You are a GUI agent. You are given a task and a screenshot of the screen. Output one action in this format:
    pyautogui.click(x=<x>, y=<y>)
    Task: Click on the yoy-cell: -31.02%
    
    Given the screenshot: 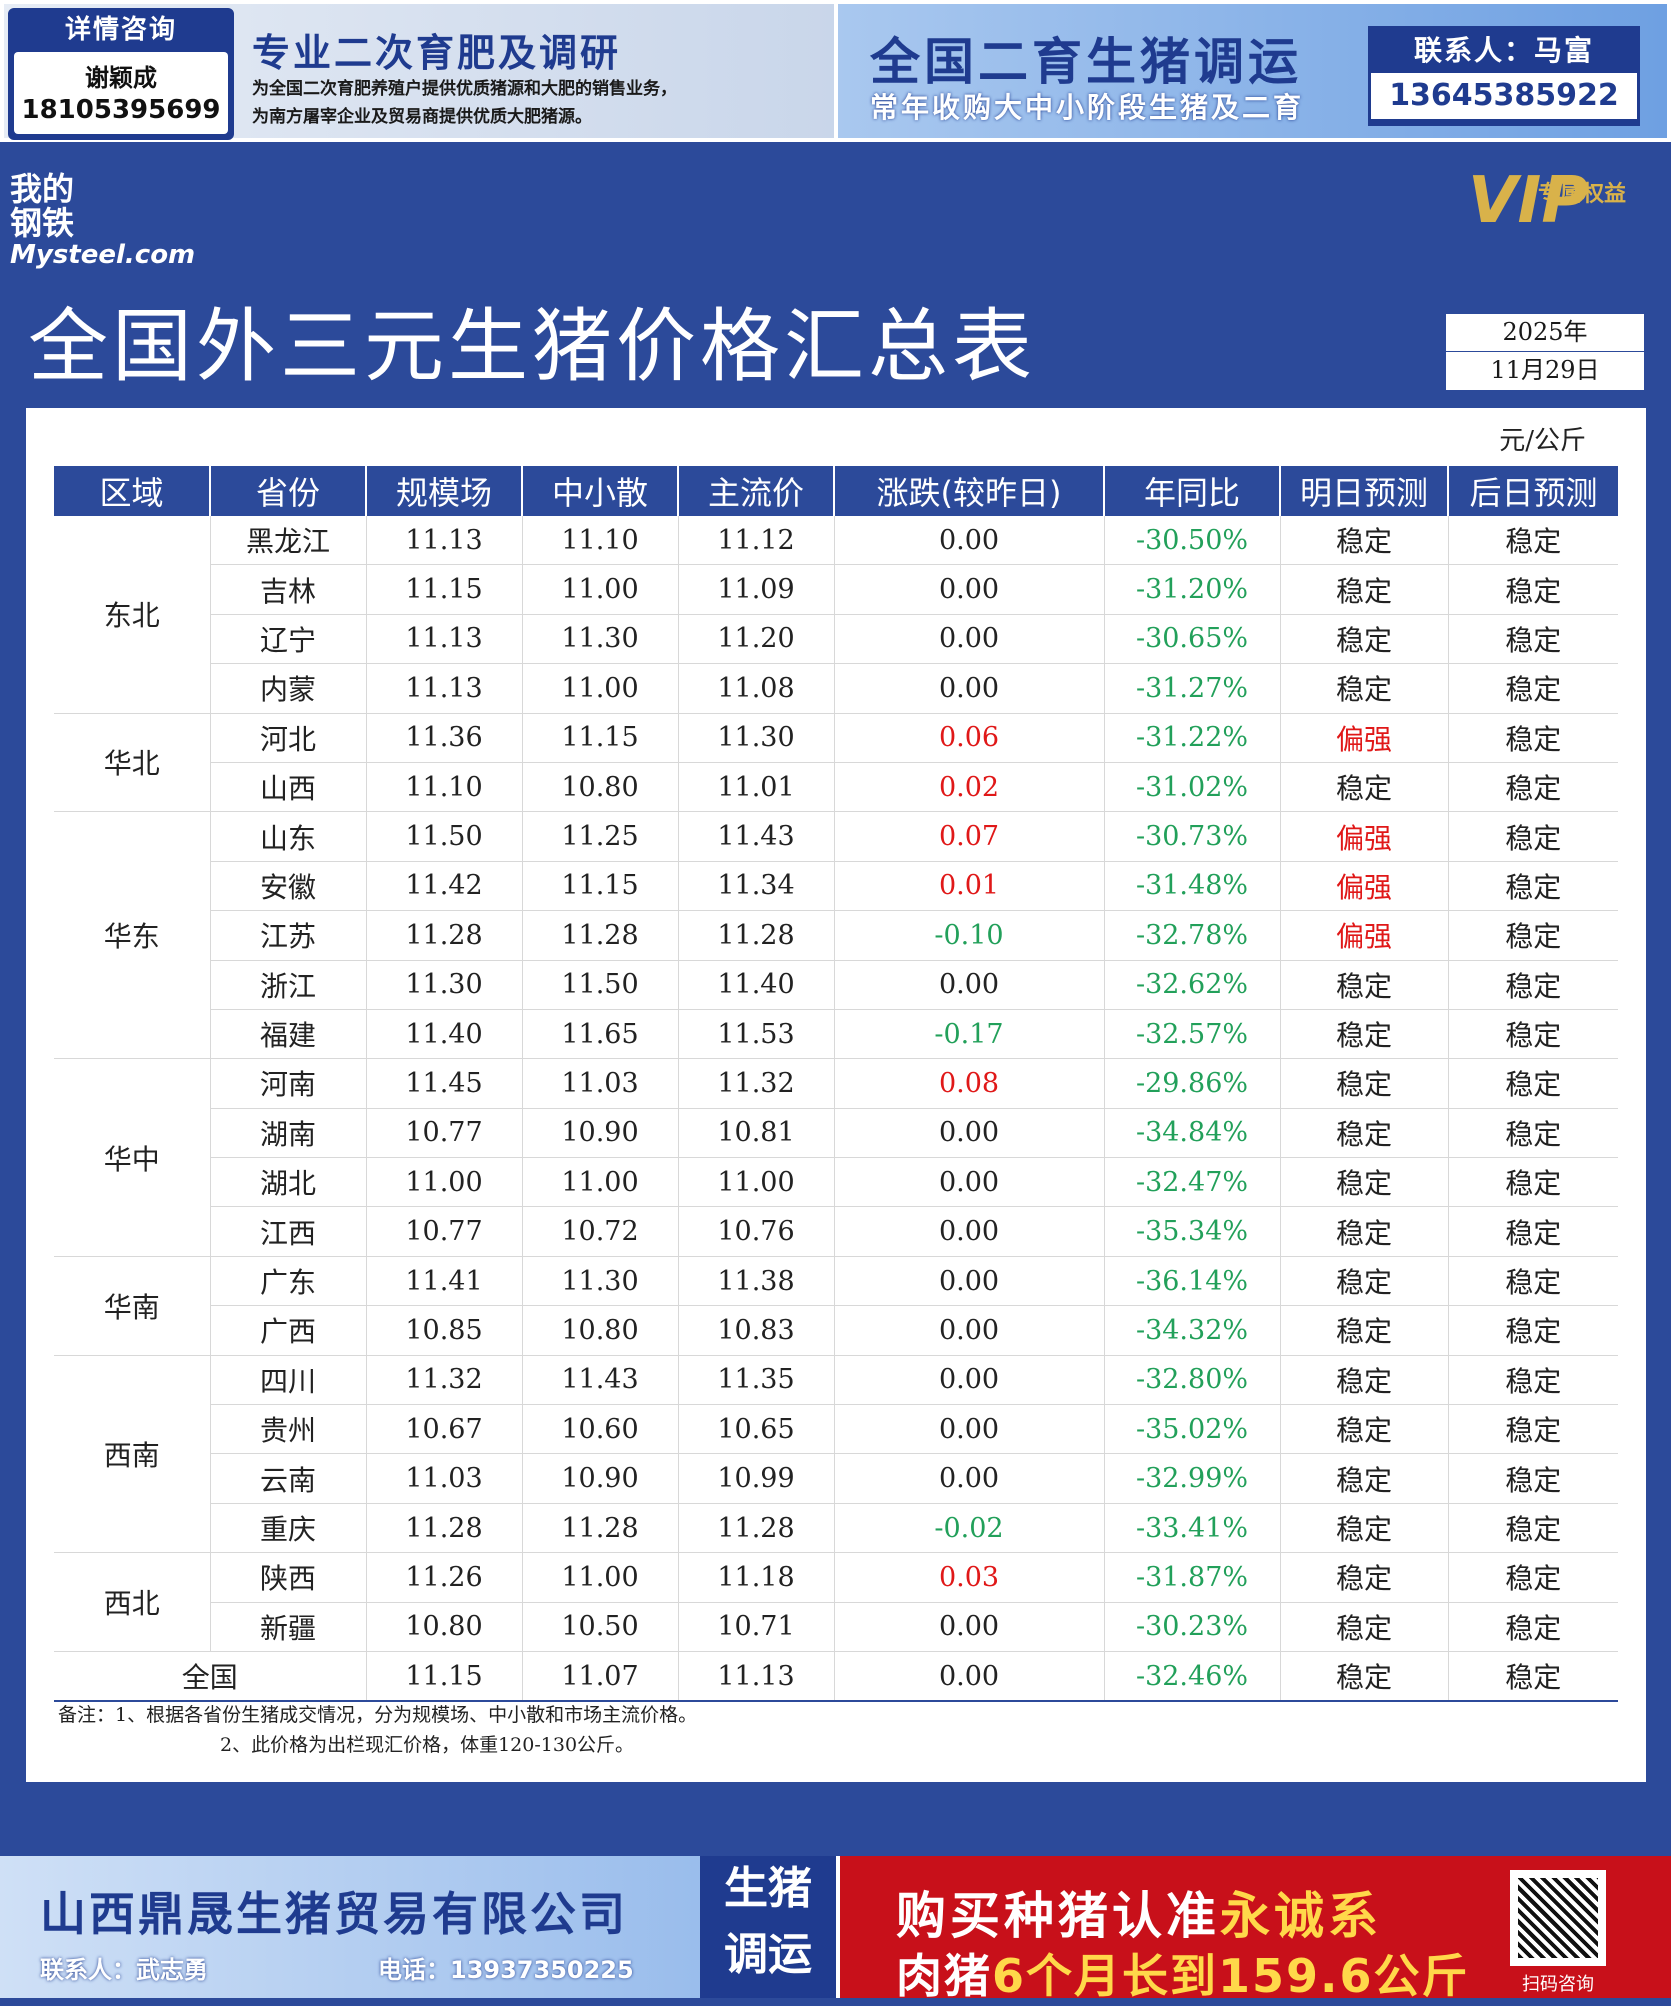 What is the action you would take?
    pyautogui.click(x=1192, y=787)
    